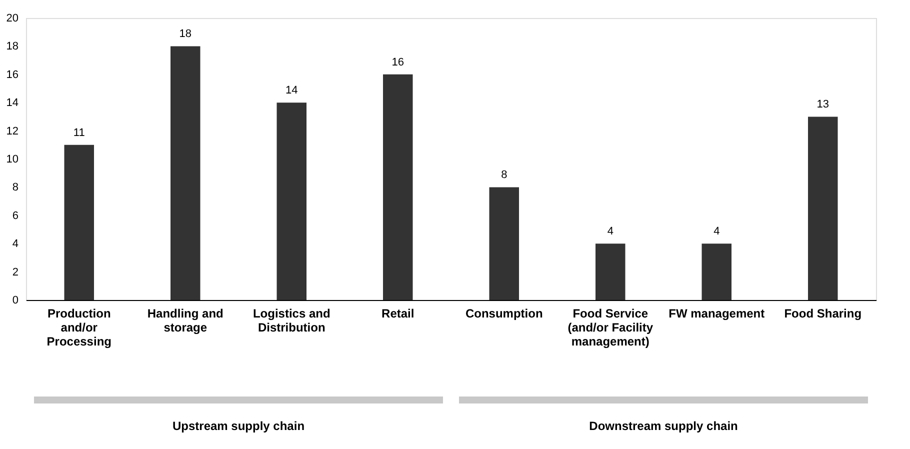  What do you see at coordinates (15, 272) in the screenshot?
I see `y-tick-label: 2` at bounding box center [15, 272].